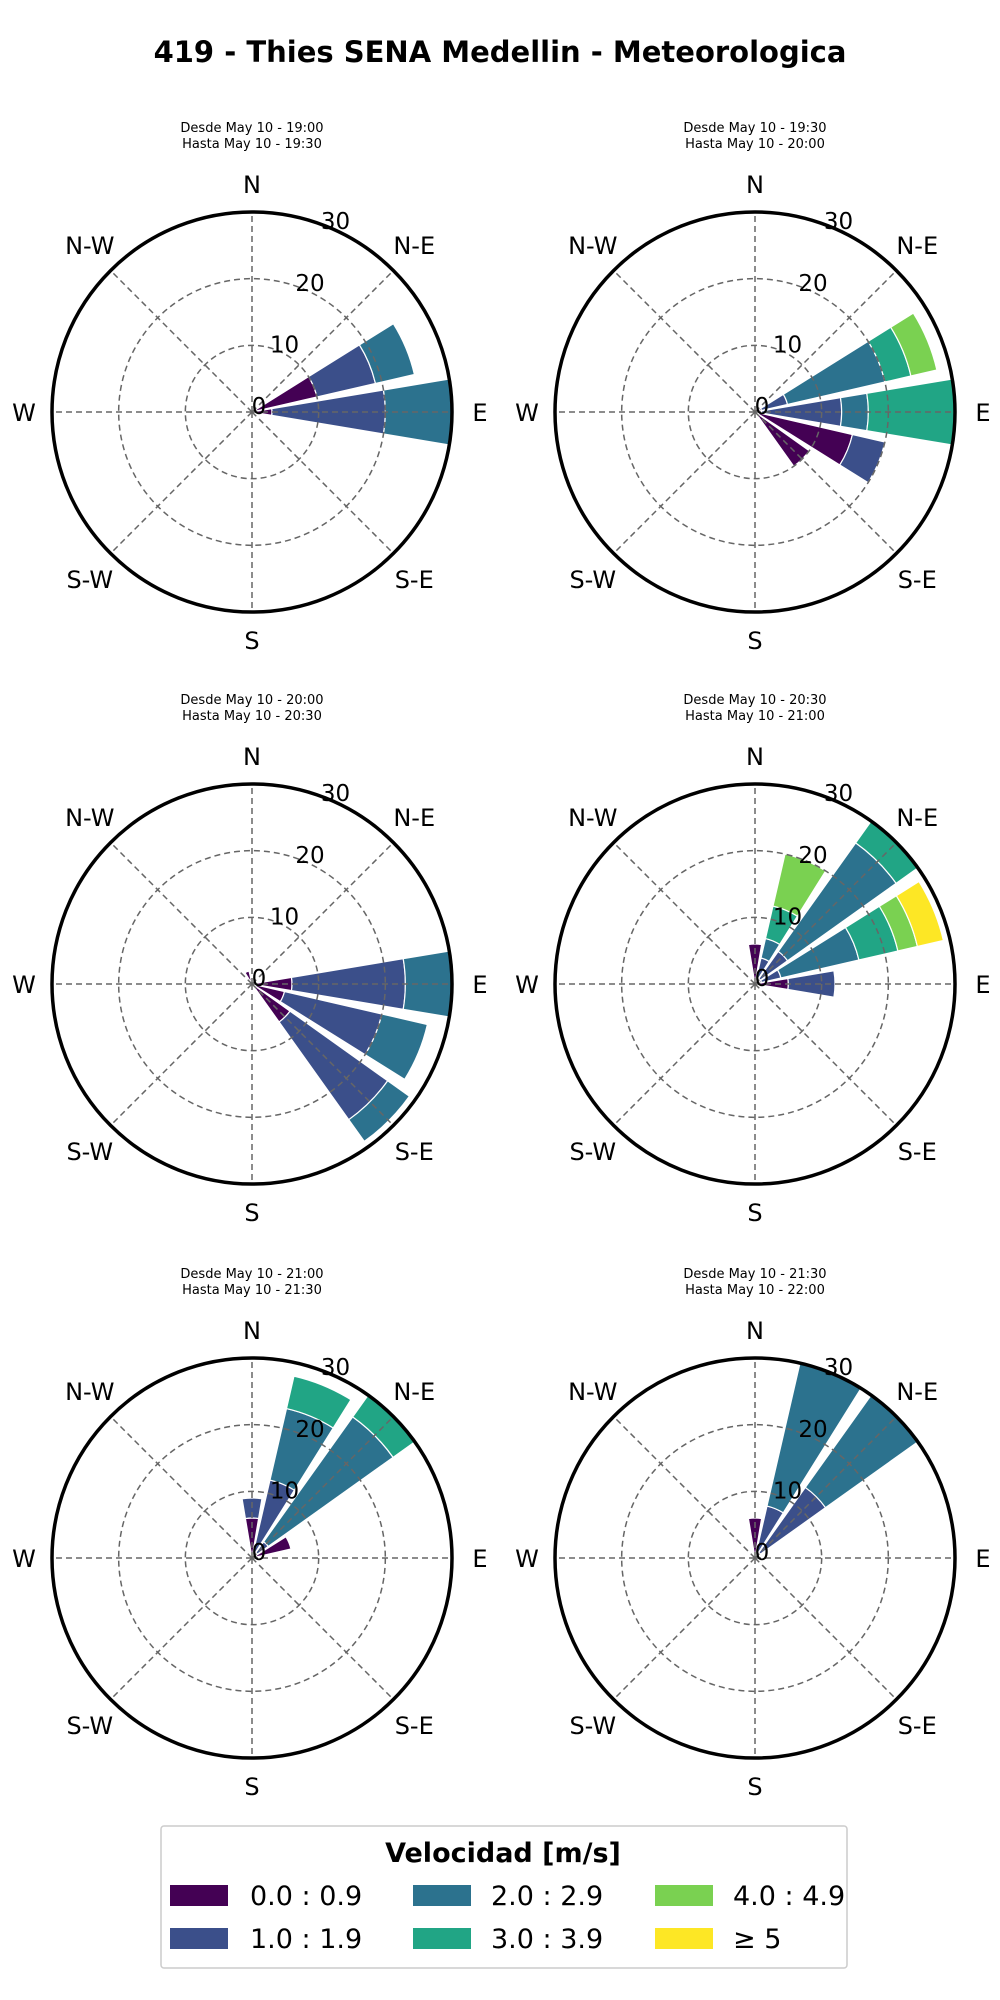 This screenshot has height=2000, width=1000. I want to click on legend-label: 0.0 : 0.9, so click(306, 1896).